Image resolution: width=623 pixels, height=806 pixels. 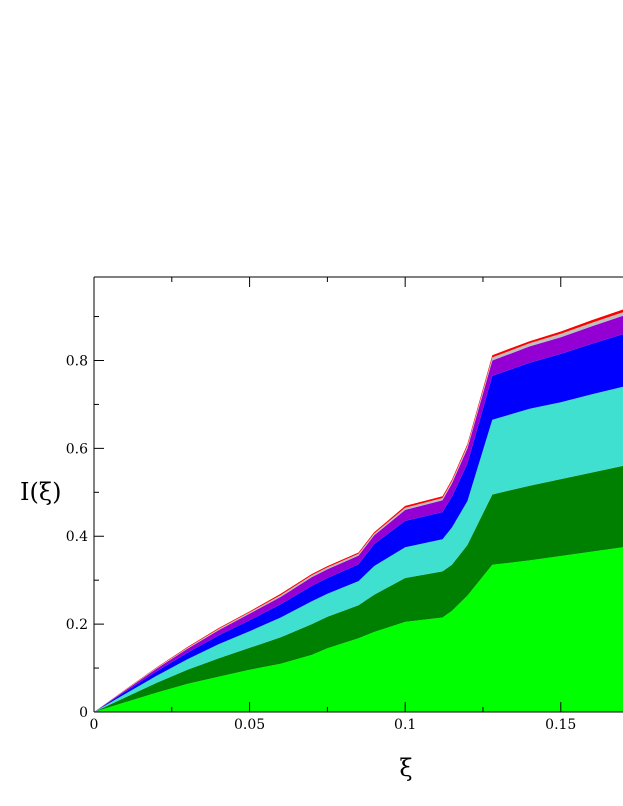 I want to click on x-tick-label: 0.15, so click(x=560, y=725).